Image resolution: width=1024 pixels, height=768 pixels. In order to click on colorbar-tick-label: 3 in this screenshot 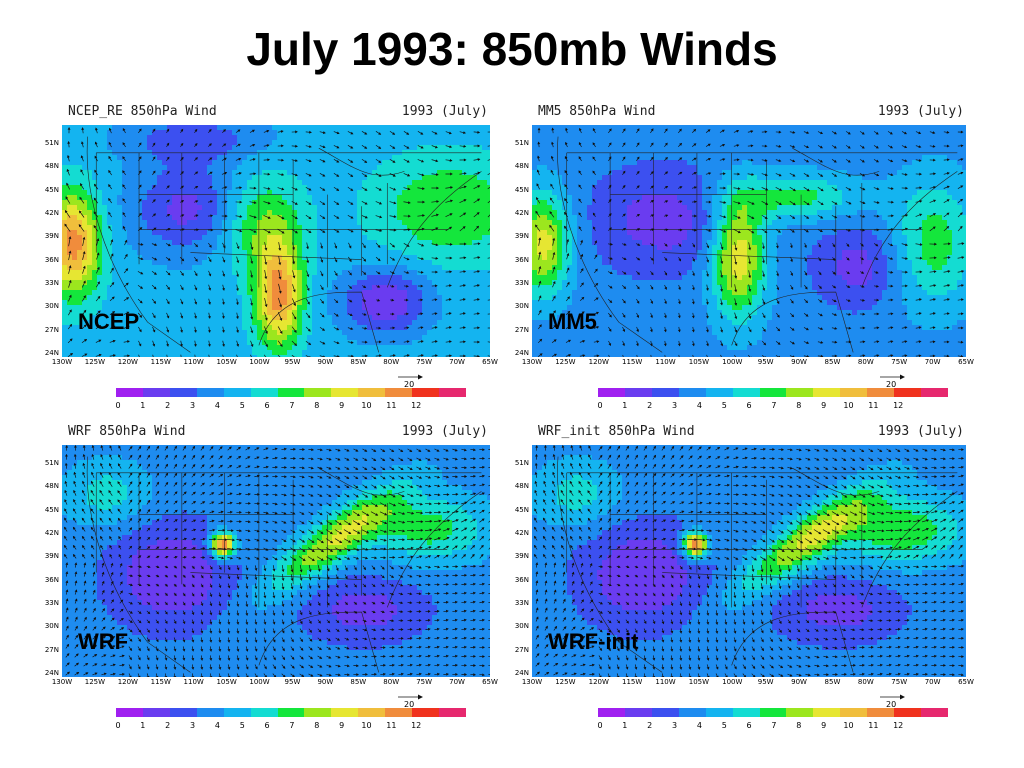, I will do `click(193, 725)`.